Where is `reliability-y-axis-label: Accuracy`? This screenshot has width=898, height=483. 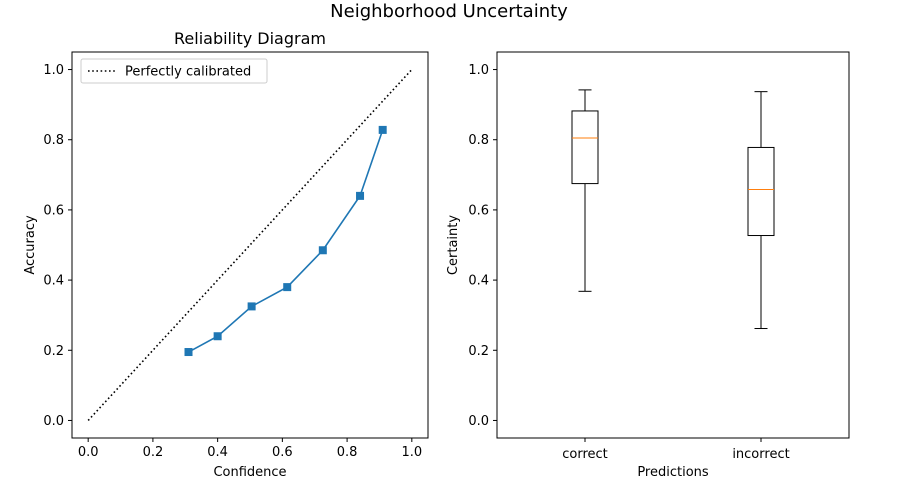
reliability-y-axis-label: Accuracy is located at coordinates (30, 245).